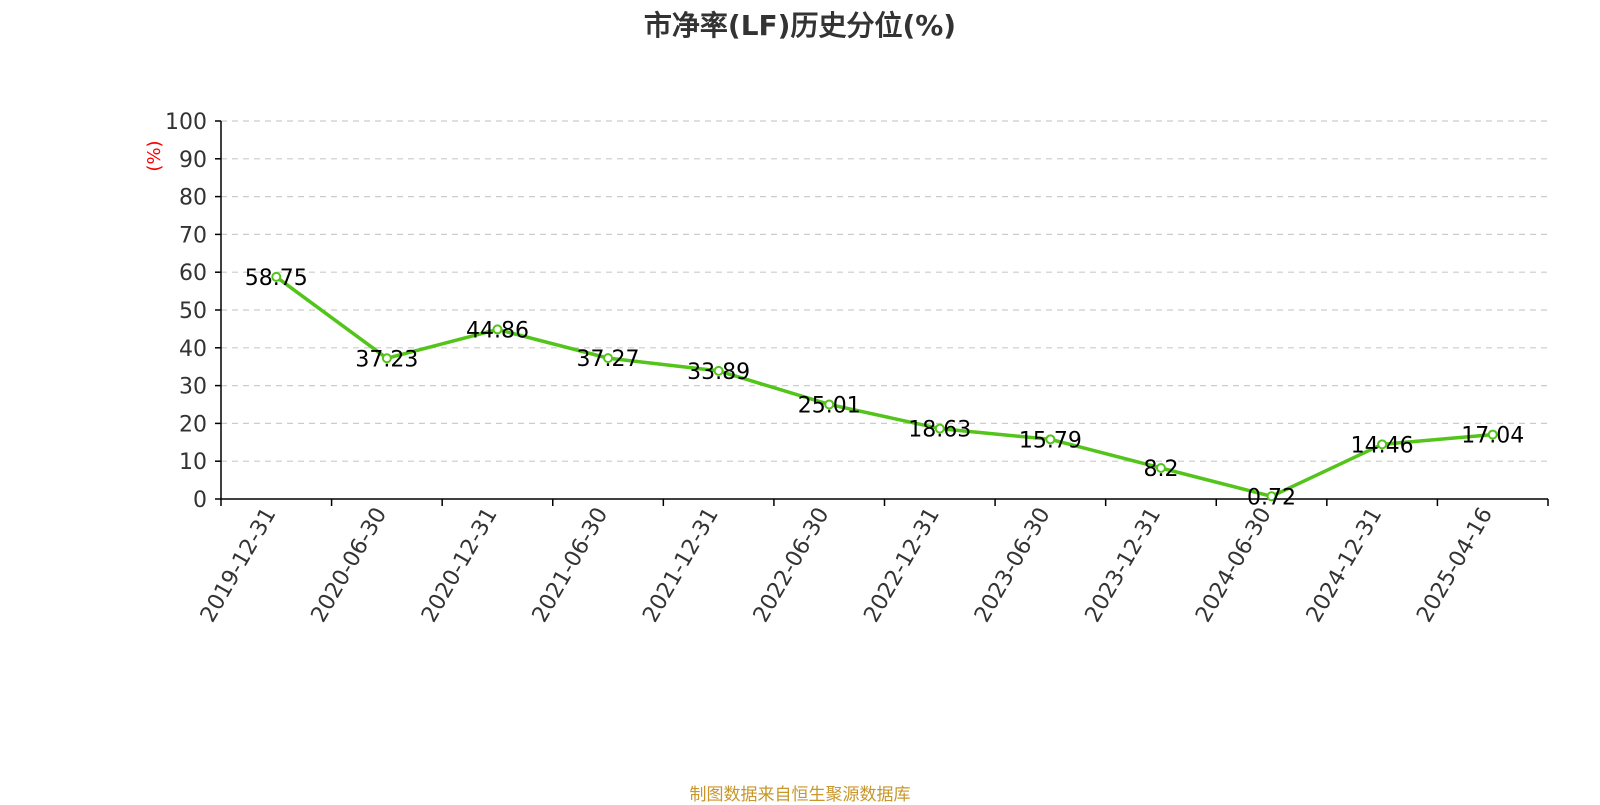  What do you see at coordinates (193, 349) in the screenshot?
I see `y-tick-label: 40` at bounding box center [193, 349].